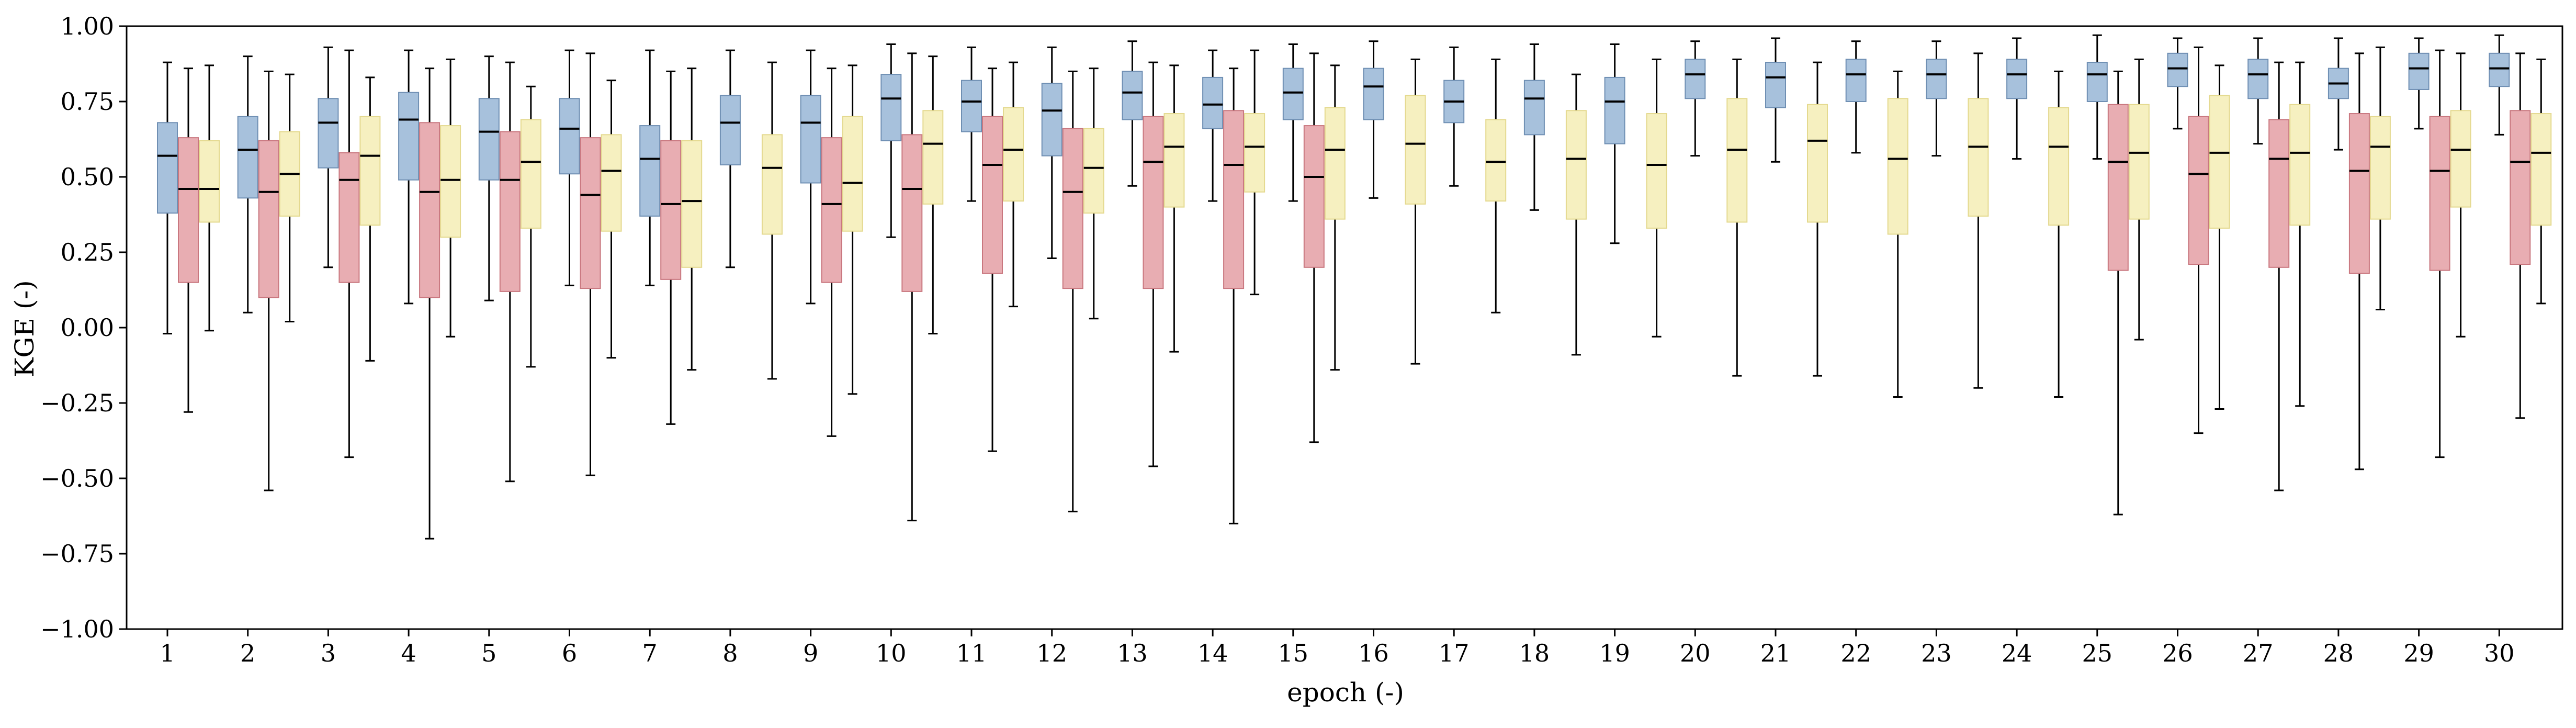 The height and width of the screenshot is (728, 2576). Describe the element at coordinates (2097, 653) in the screenshot. I see `x-tick-label: 25` at that location.